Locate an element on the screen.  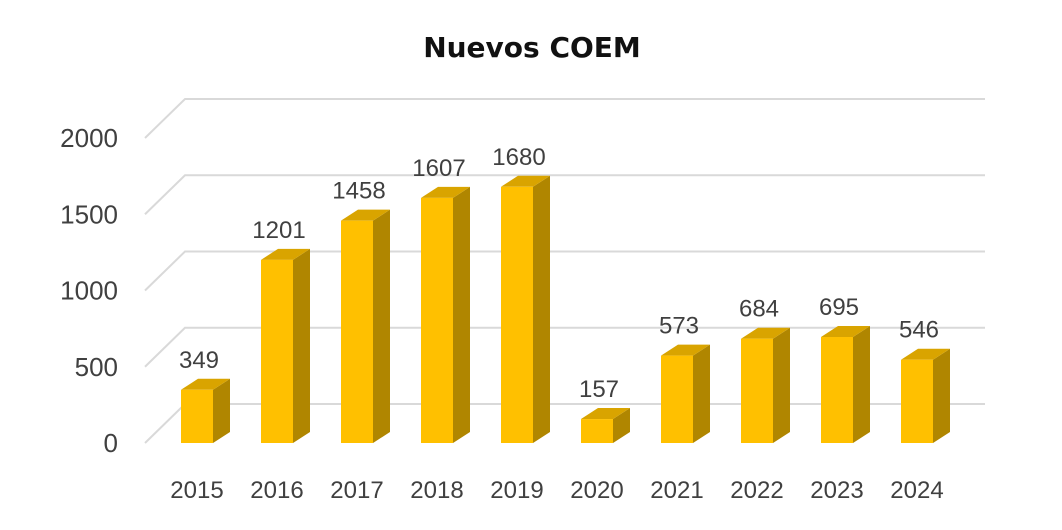
data-label: 695 is located at coordinates (839, 307).